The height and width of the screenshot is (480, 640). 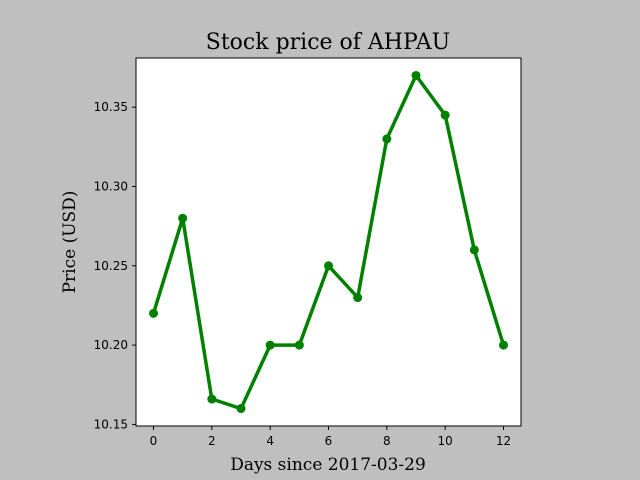 I want to click on y-tick-label: 10.15, so click(x=111, y=424).